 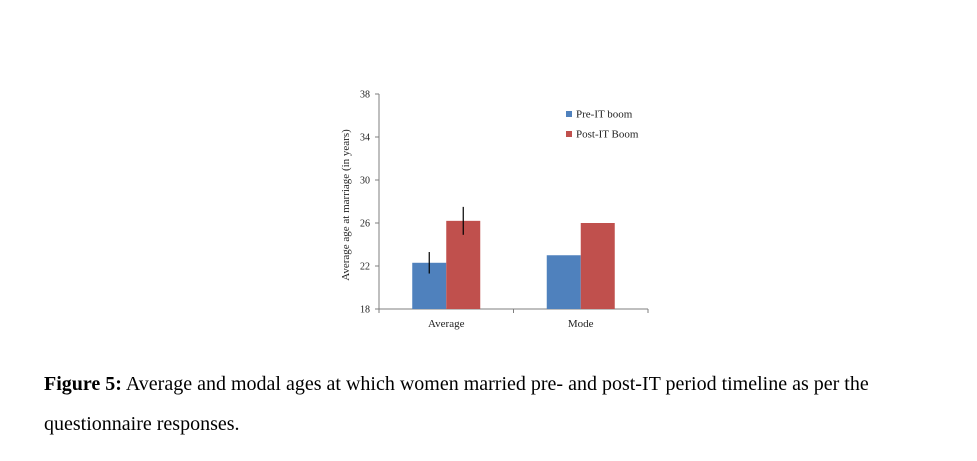 I want to click on figure-caption-label: Figure 5:, so click(x=83, y=384).